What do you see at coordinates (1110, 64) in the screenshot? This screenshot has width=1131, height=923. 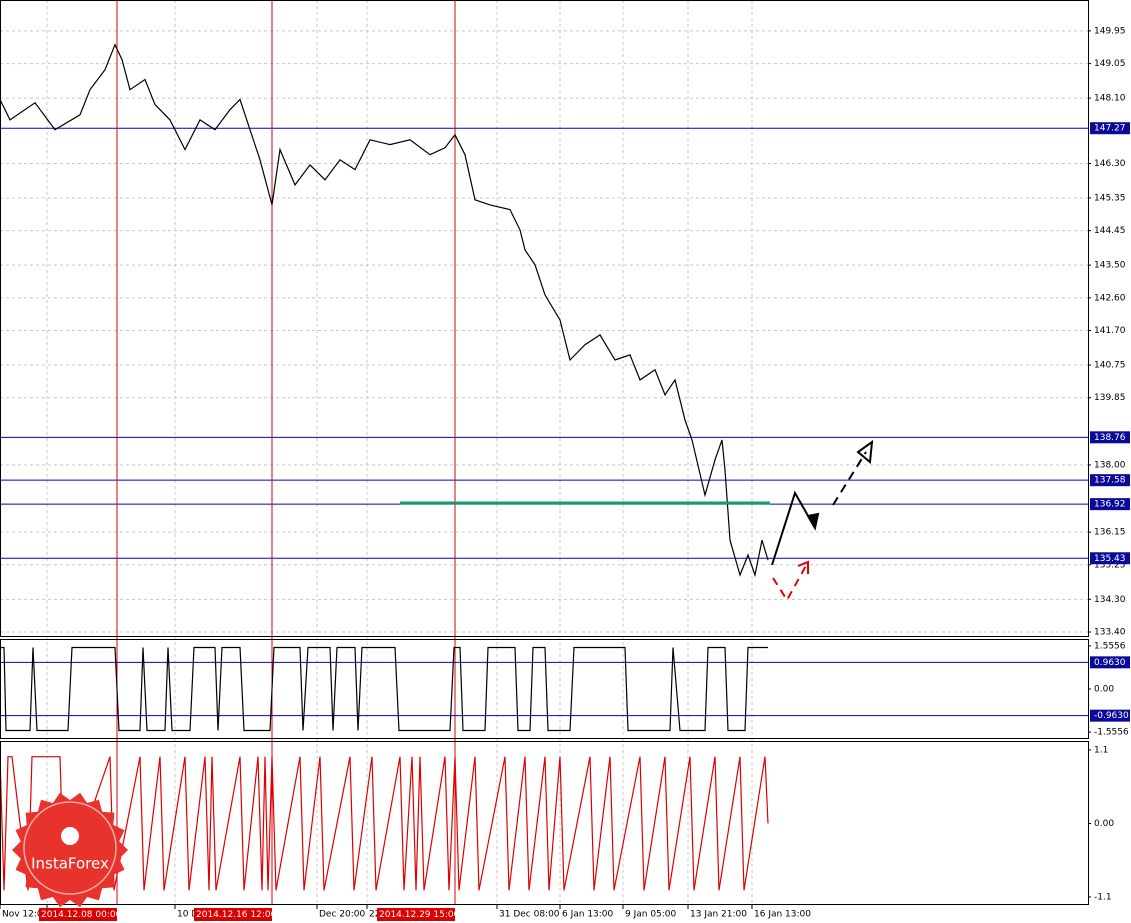 I see `y-tick-label: 149.05` at bounding box center [1110, 64].